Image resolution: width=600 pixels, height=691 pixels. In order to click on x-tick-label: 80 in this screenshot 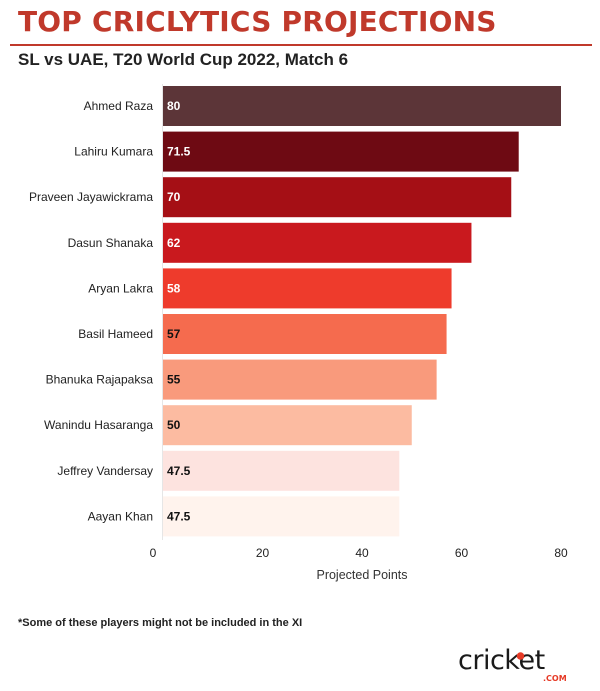, I will do `click(561, 553)`.